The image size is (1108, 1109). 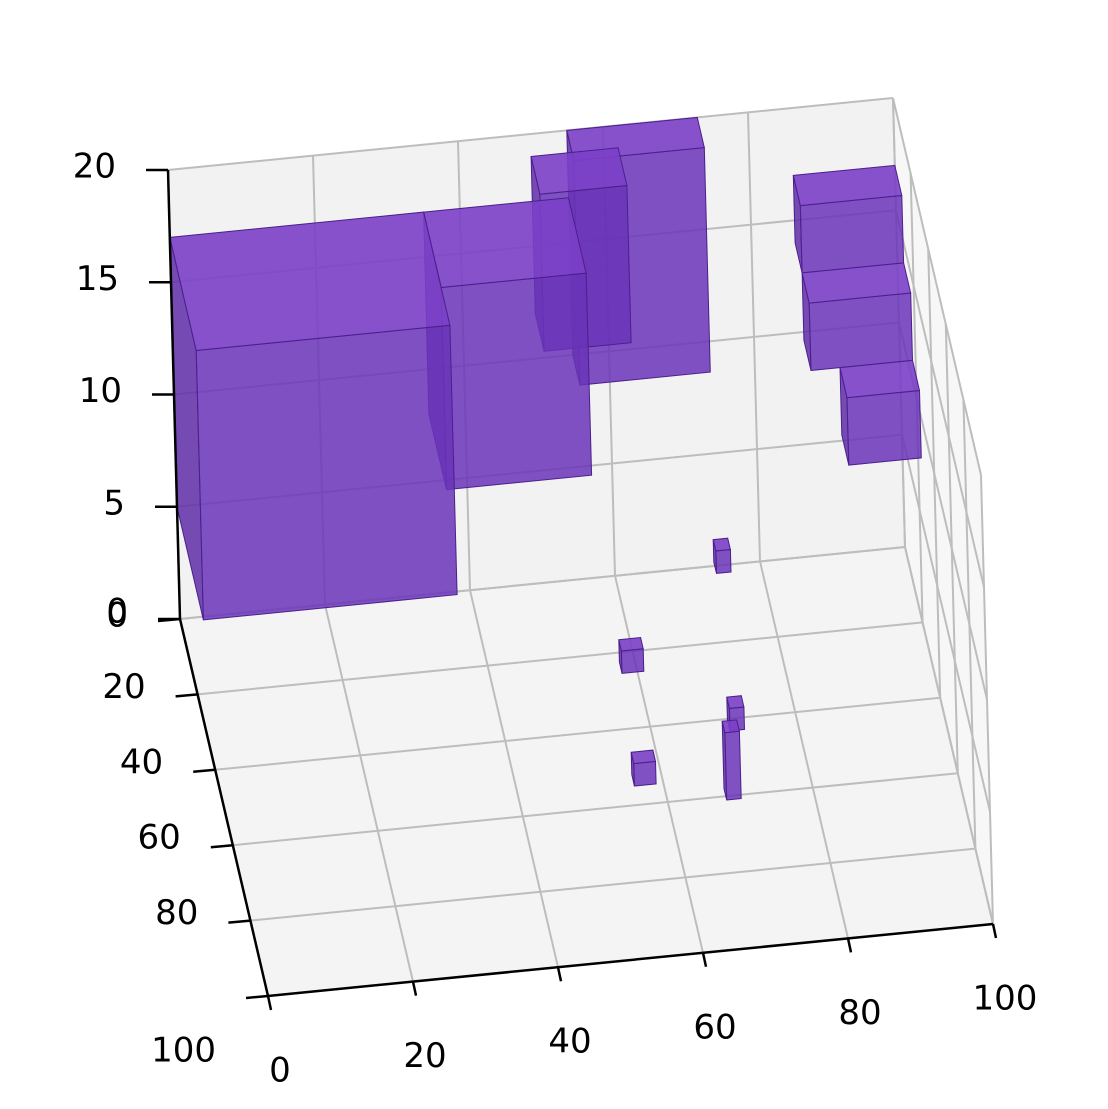 I want to click on y-tick-label: 60, so click(x=159, y=838).